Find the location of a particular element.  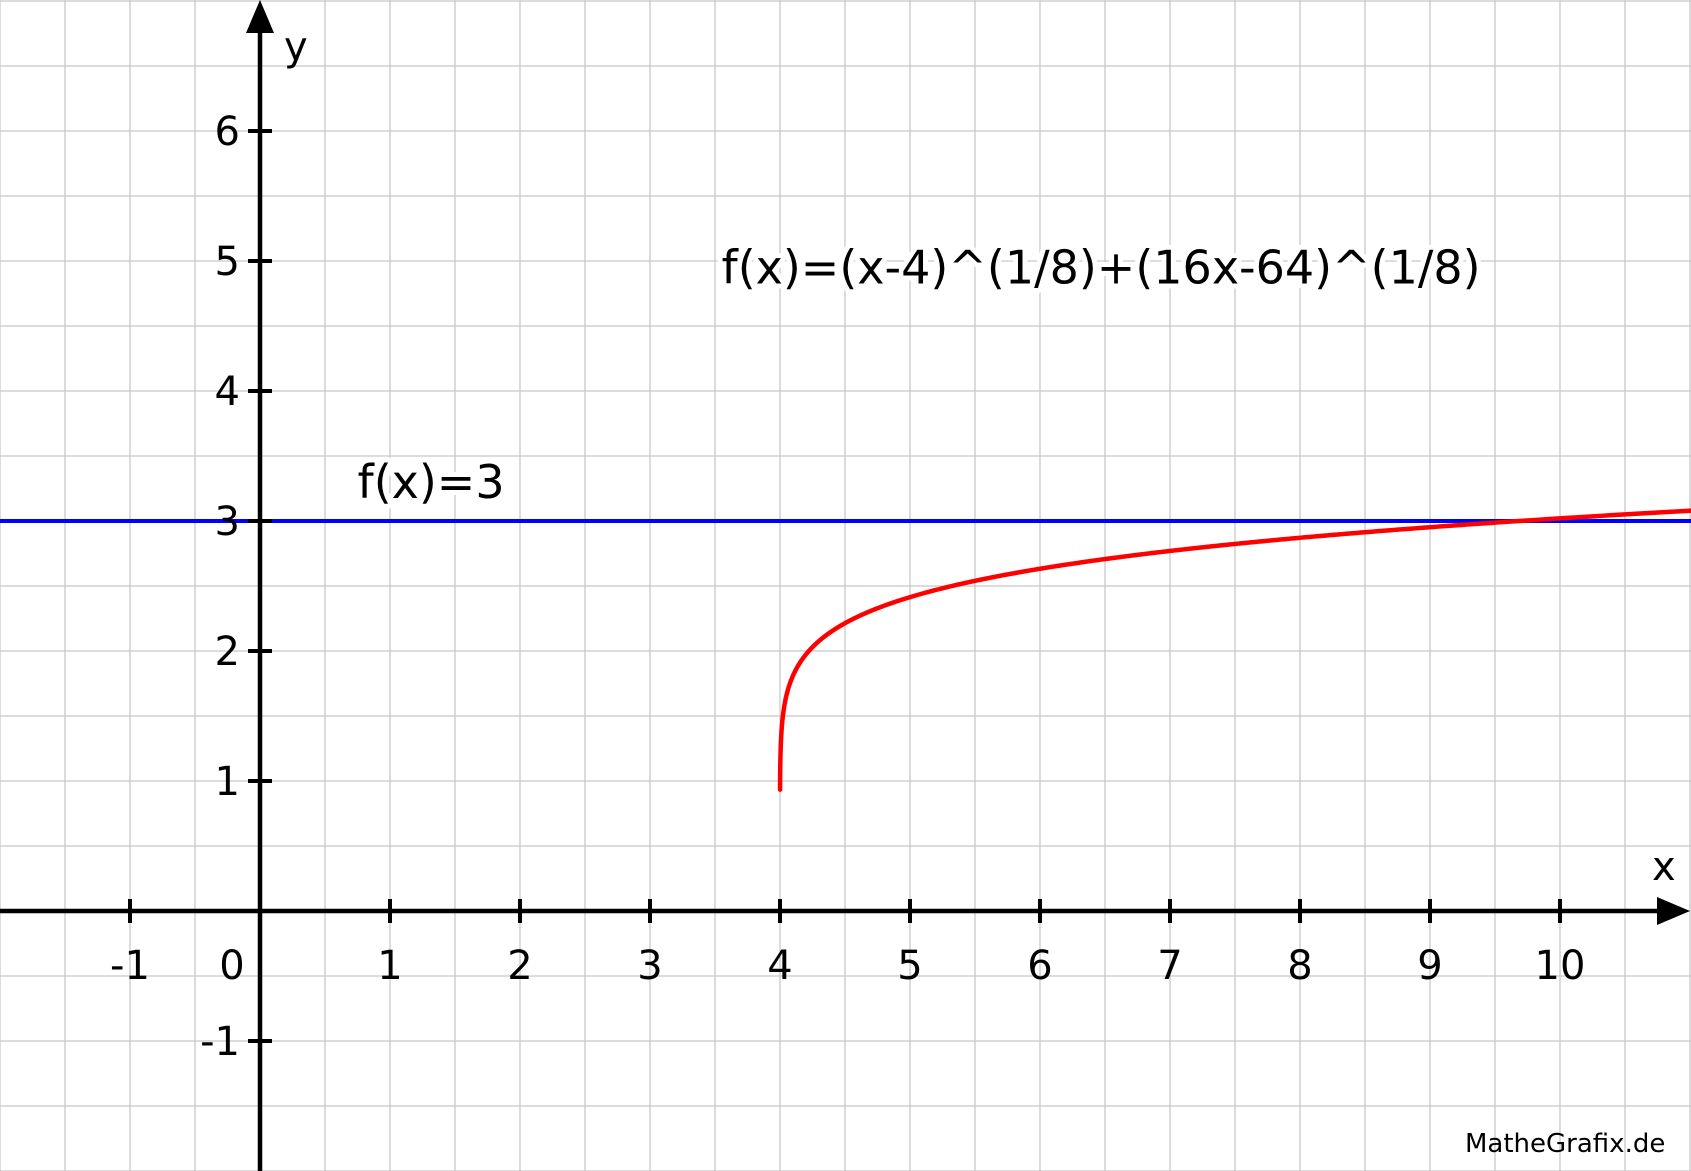

x-axis-arrow is located at coordinates (1673, 911).